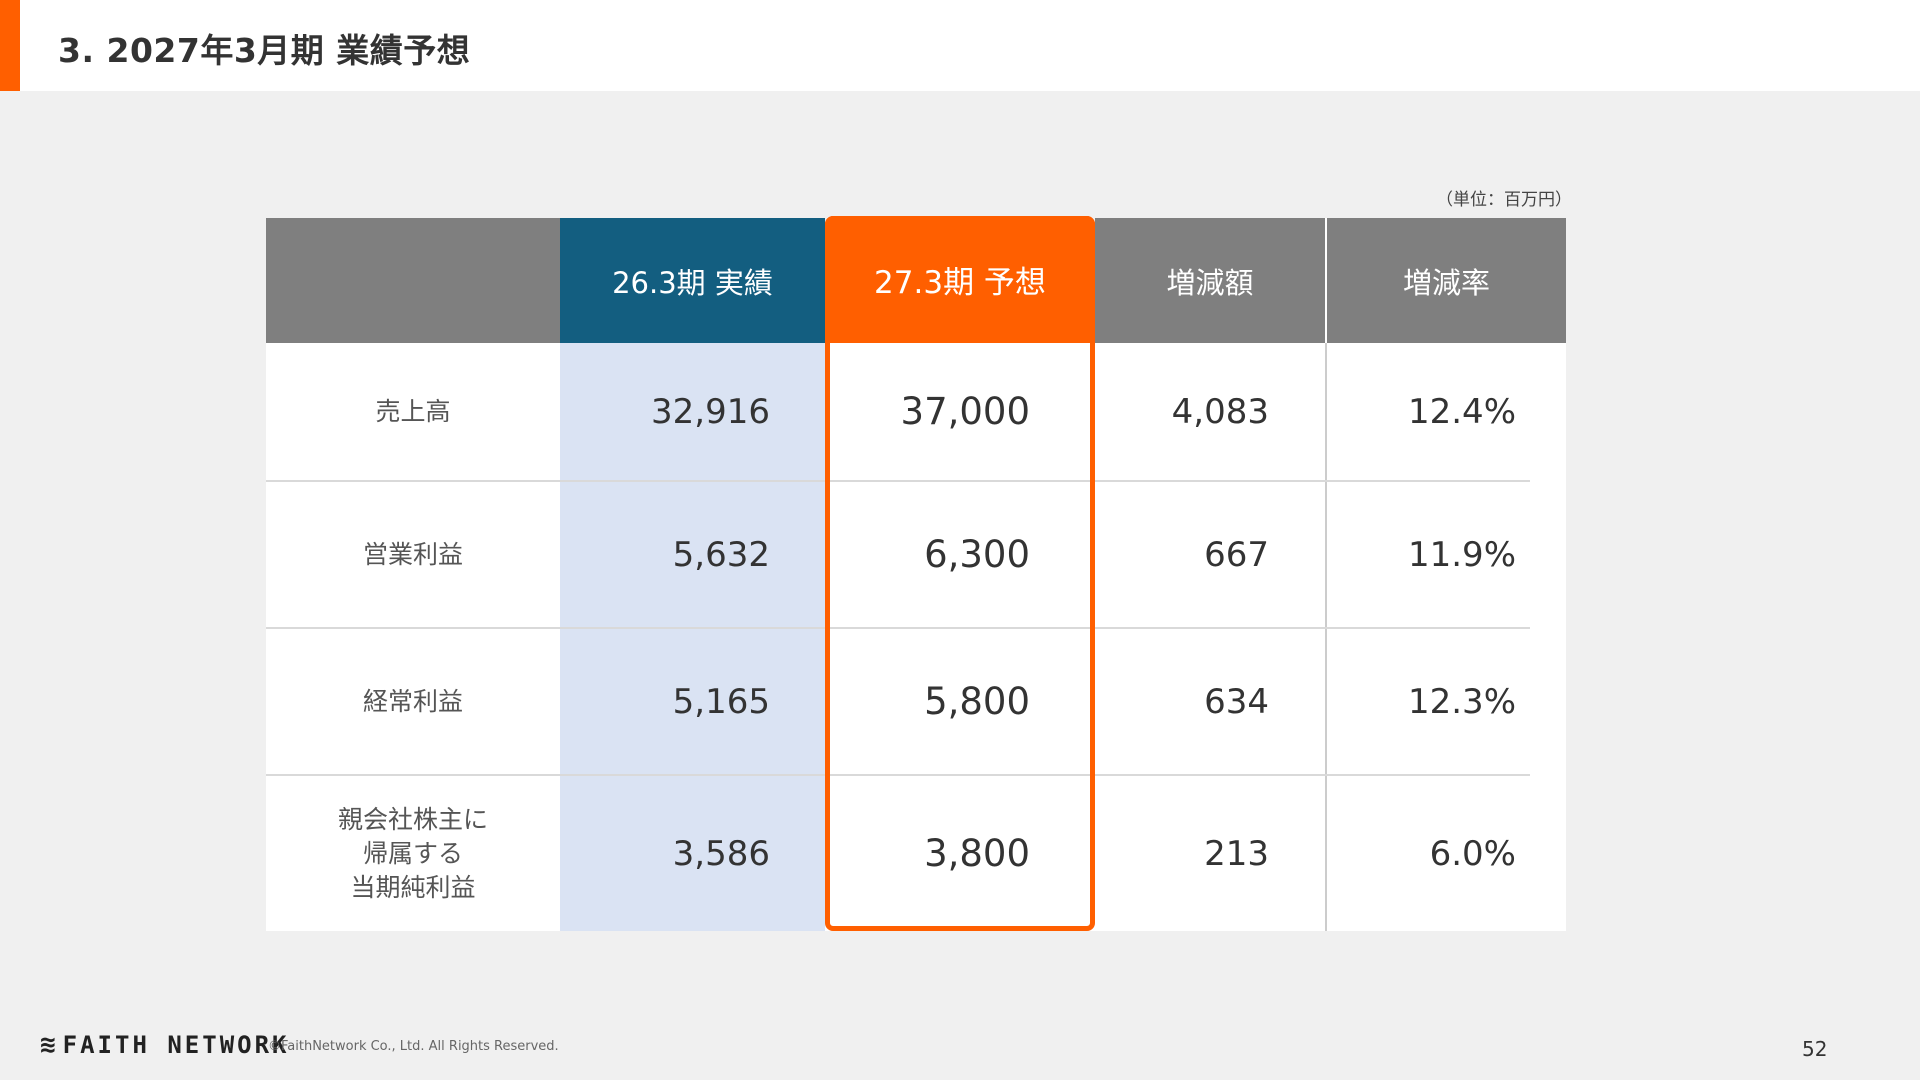 Image resolution: width=1920 pixels, height=1080 pixels. I want to click on actual-column, so click(692, 637).